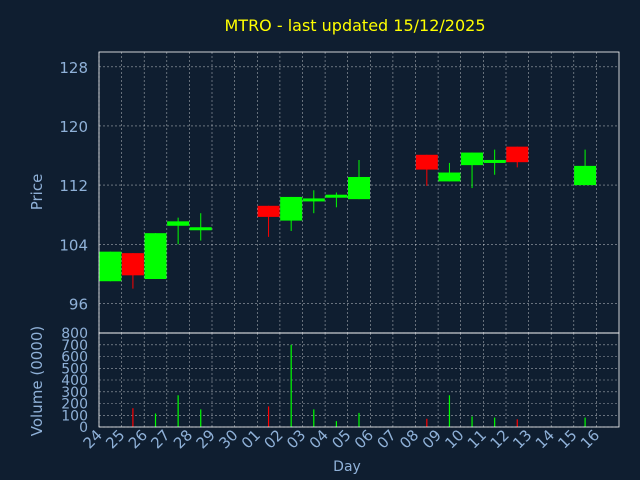 This screenshot has height=480, width=640. What do you see at coordinates (74, 381) in the screenshot?
I see `volume-tick-label: 400` at bounding box center [74, 381].